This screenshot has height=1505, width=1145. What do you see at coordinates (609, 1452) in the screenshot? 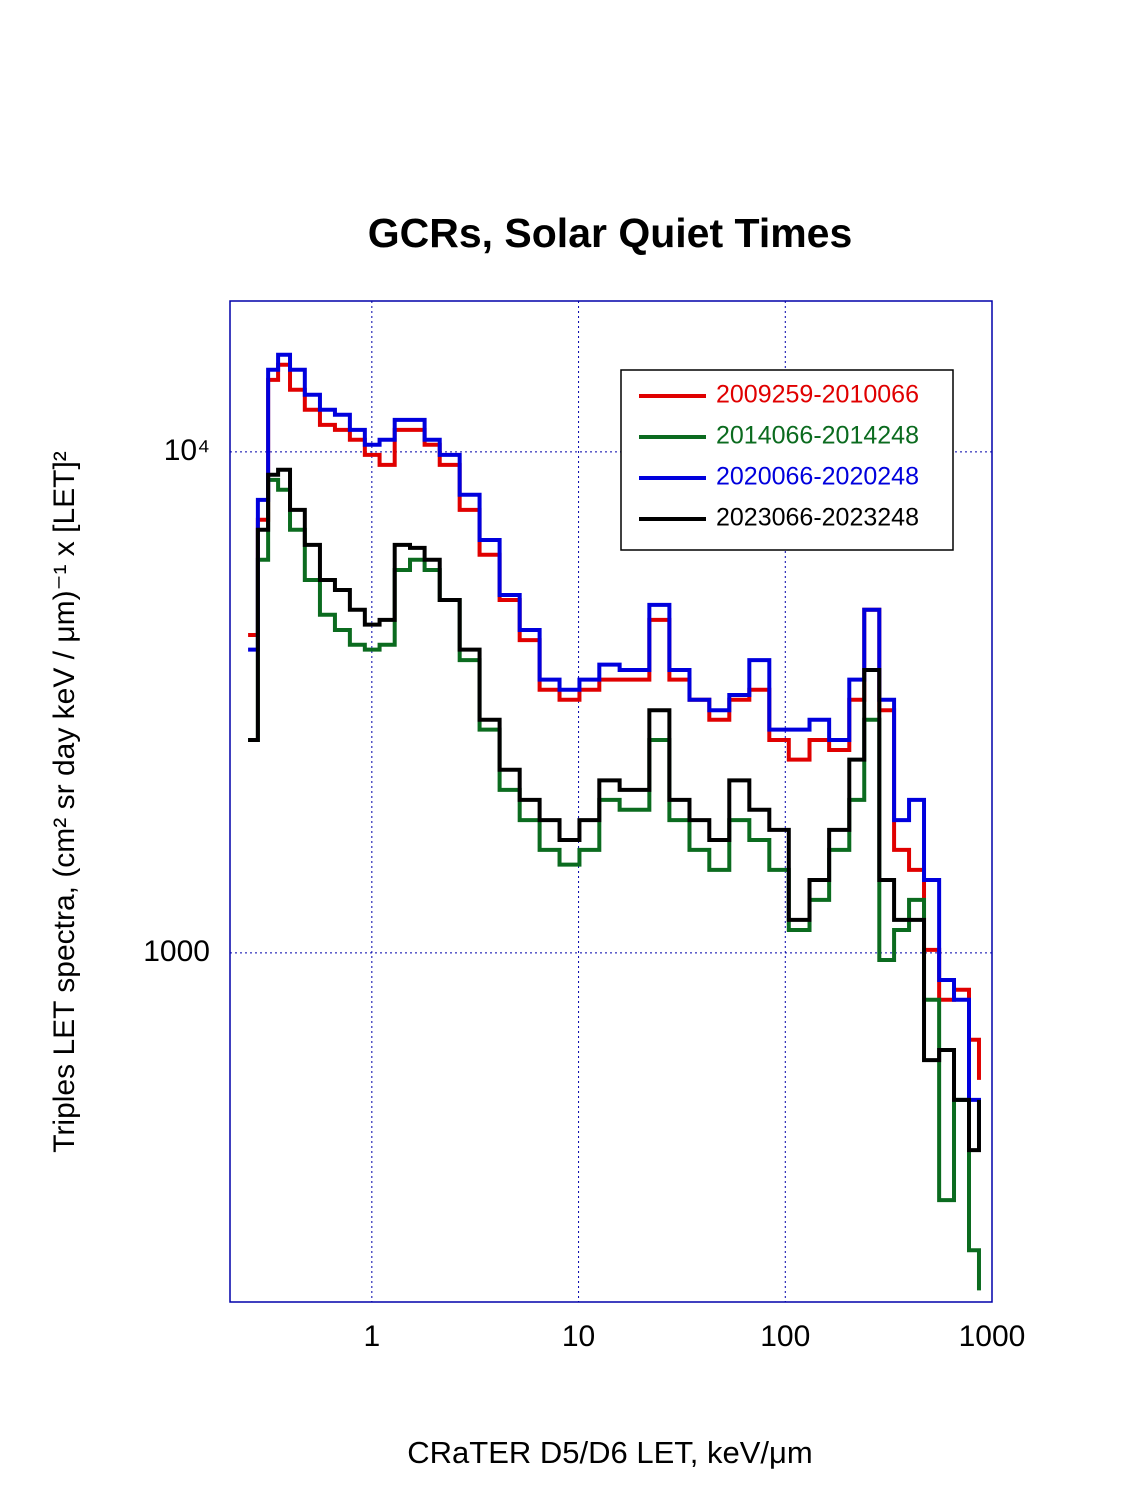
I see `x-axis-label: CRaTER D5/D6 LET, keV/μm` at bounding box center [609, 1452].